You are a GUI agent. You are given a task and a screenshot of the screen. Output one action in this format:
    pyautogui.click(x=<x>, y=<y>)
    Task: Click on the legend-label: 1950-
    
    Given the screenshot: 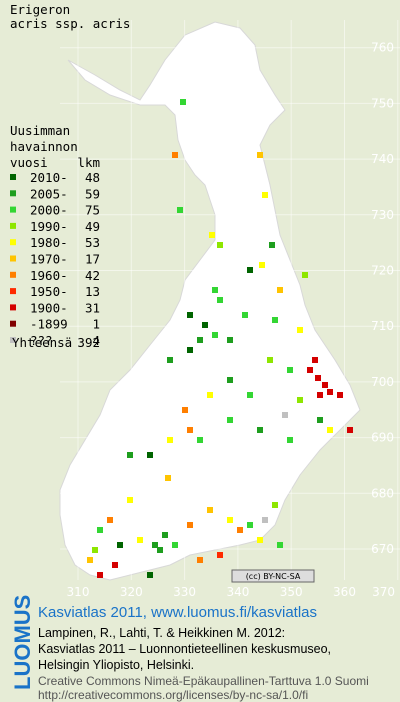 What is the action you would take?
    pyautogui.click(x=49, y=291)
    